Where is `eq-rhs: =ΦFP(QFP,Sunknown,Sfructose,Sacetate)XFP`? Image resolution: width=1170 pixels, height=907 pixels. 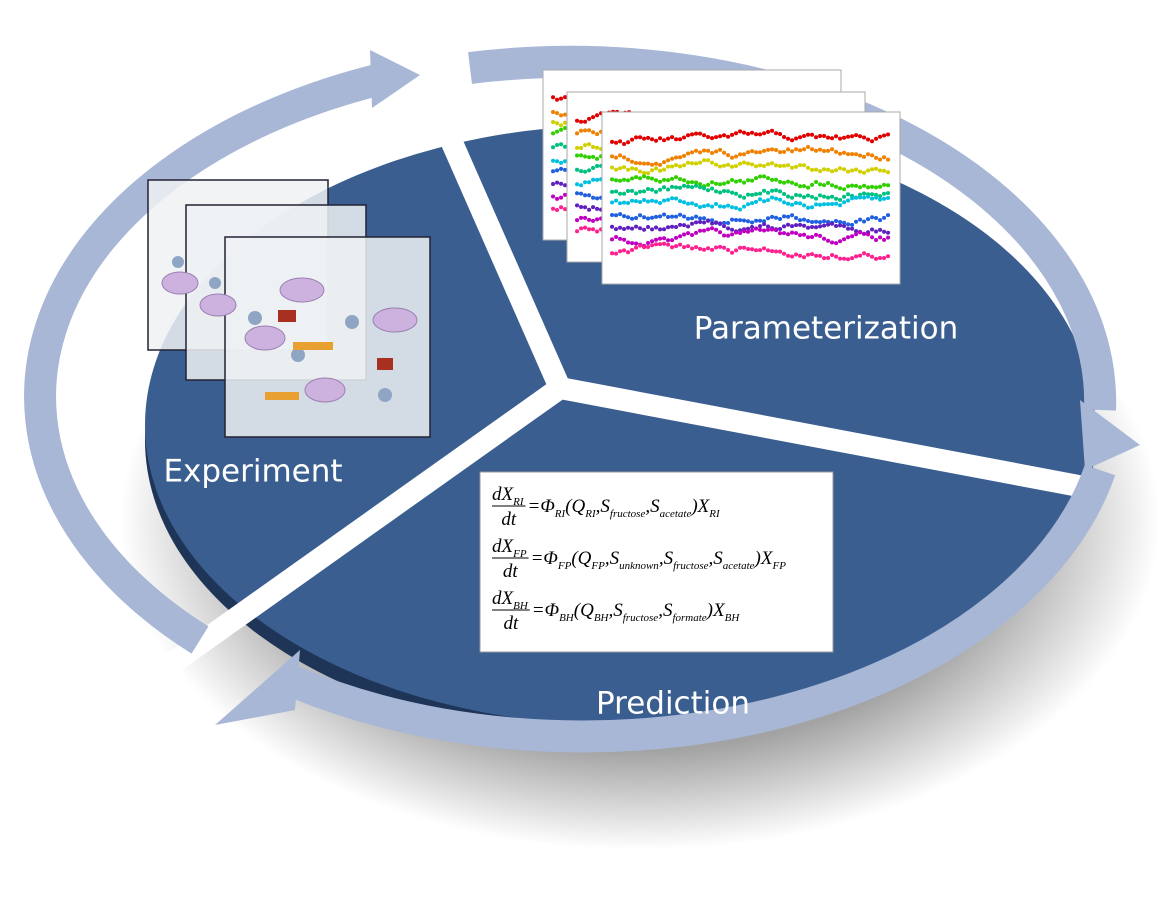
eq-rhs: =ΦFP(QFP,Sunknown,Sfructose,Sacetate)XFP is located at coordinates (659, 560).